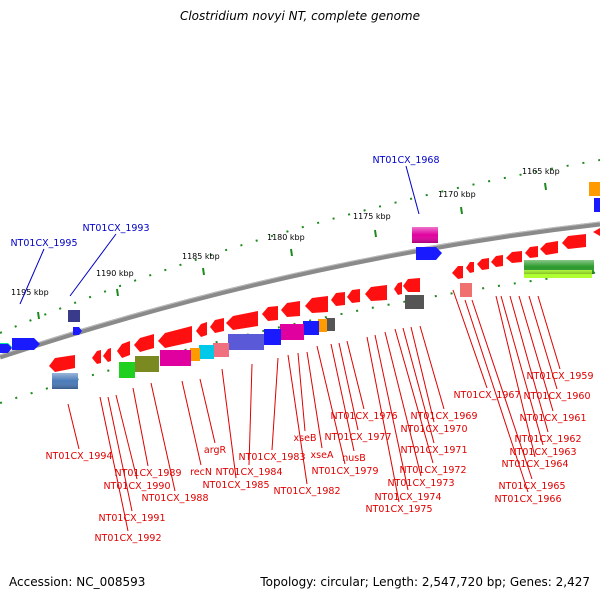  I want to click on inner-gene-label: NT01CX_1982, so click(306, 491).